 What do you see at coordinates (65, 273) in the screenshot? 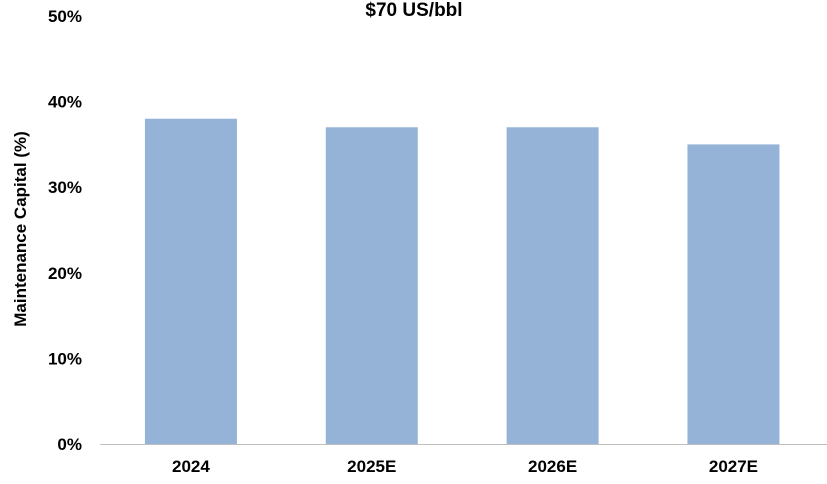
I see `y-tick-label: 20%` at bounding box center [65, 273].